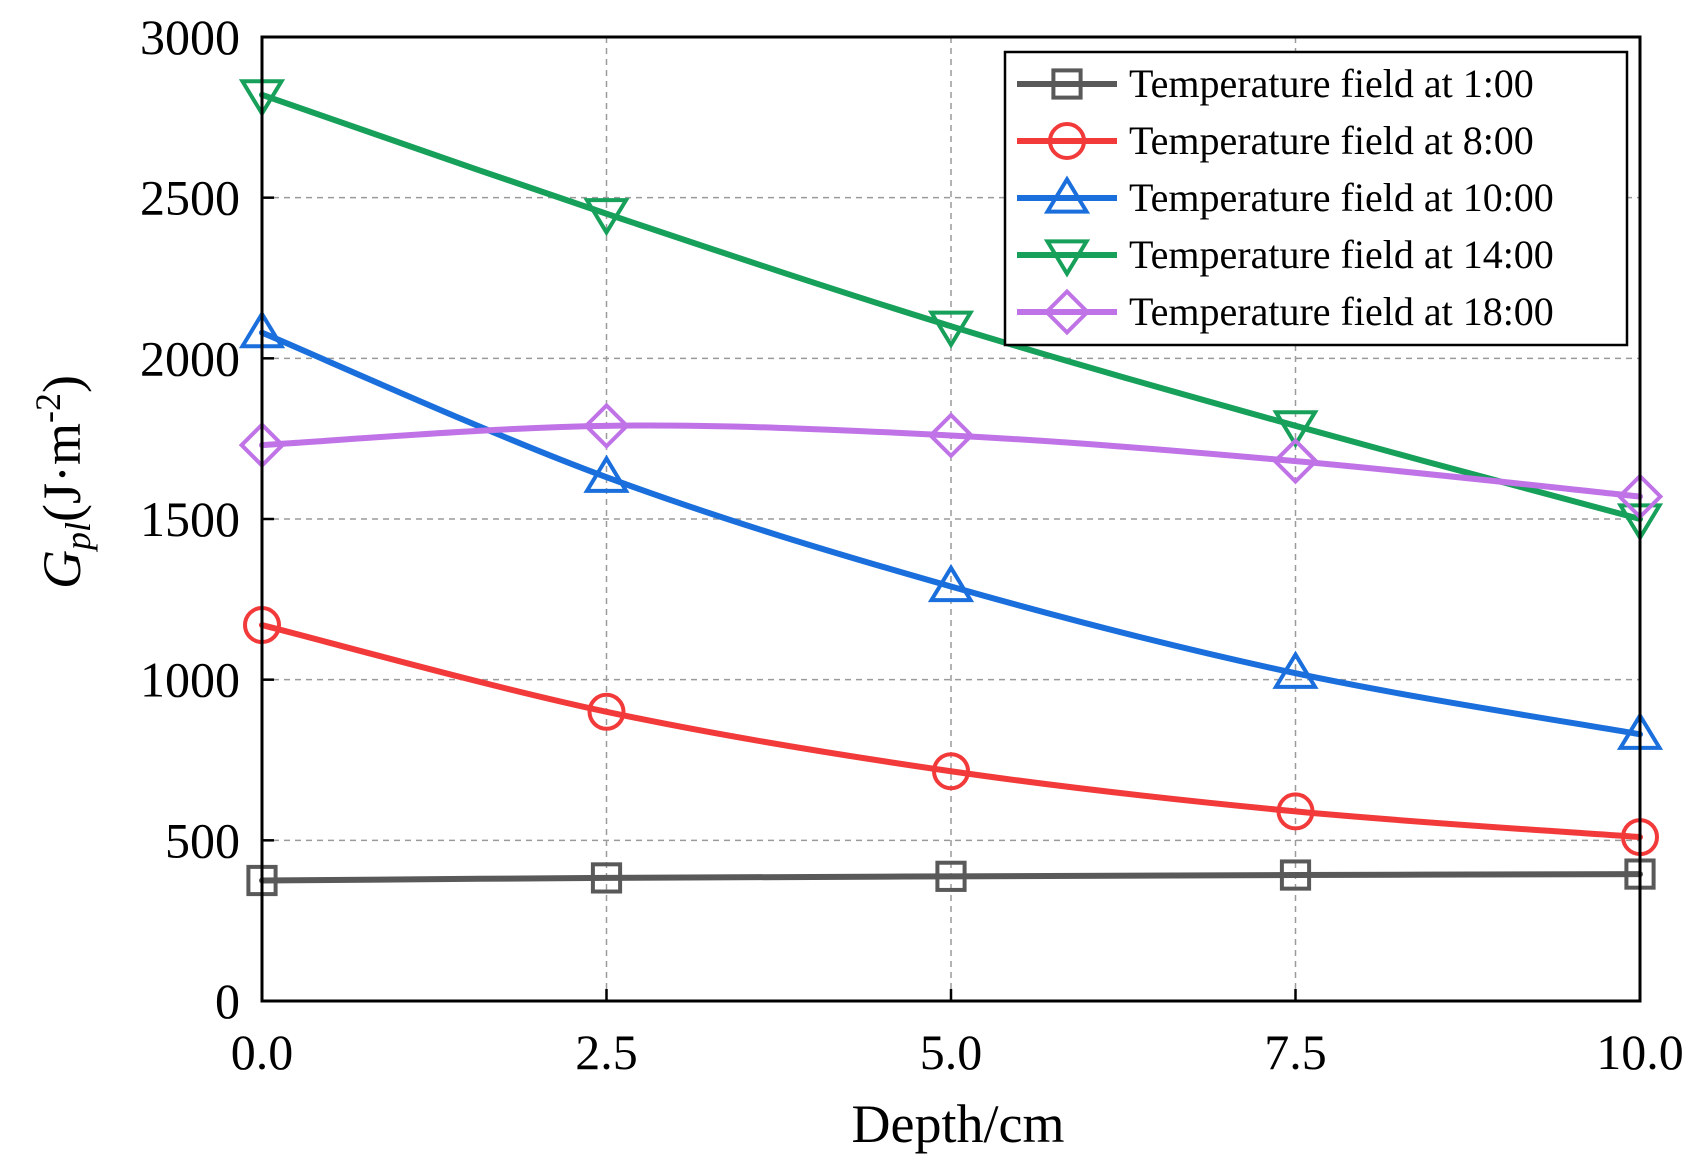 The image size is (1706, 1176). I want to click on legend-label: Temperature field at 18:00, so click(1341, 311).